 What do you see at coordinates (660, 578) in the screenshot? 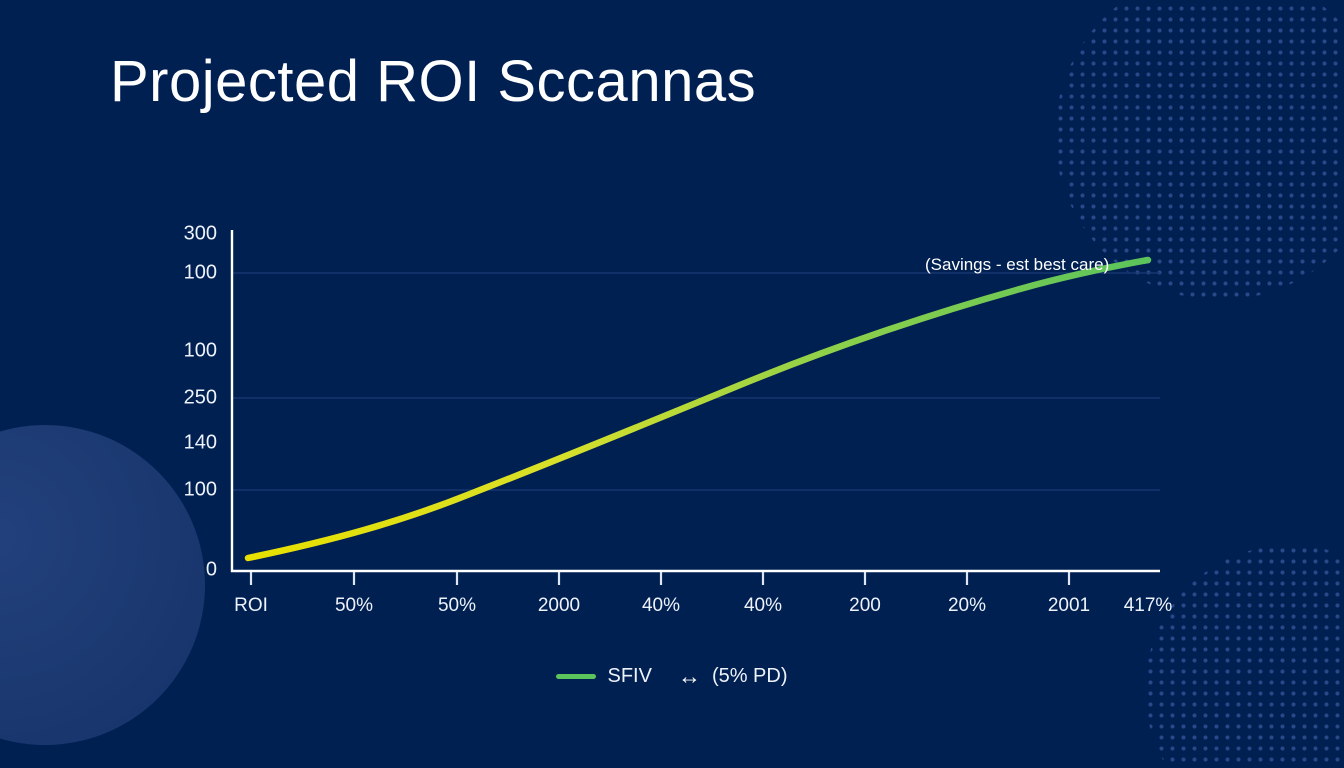
I see `x-axis-ticks` at bounding box center [660, 578].